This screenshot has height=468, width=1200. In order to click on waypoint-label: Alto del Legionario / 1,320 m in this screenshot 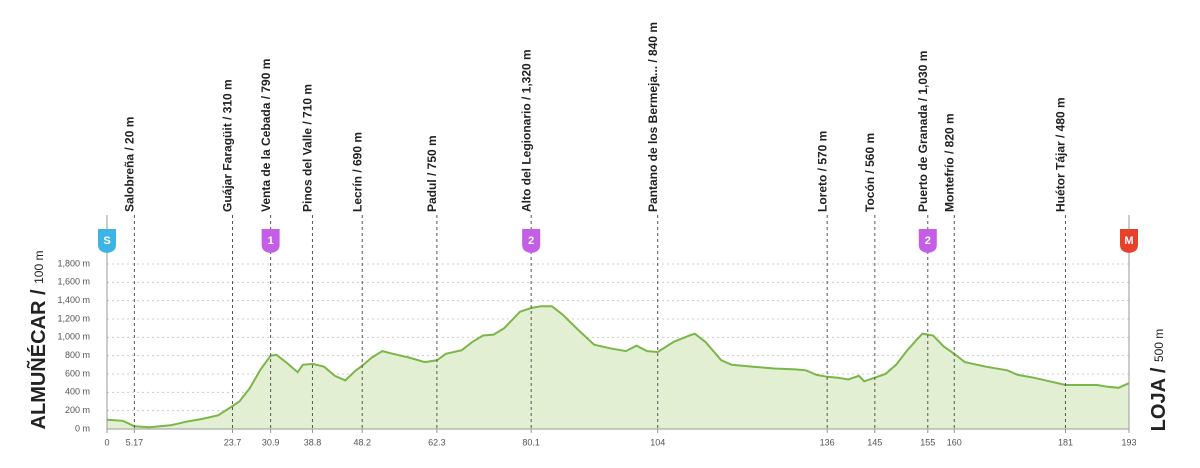, I will do `click(526, 130)`.